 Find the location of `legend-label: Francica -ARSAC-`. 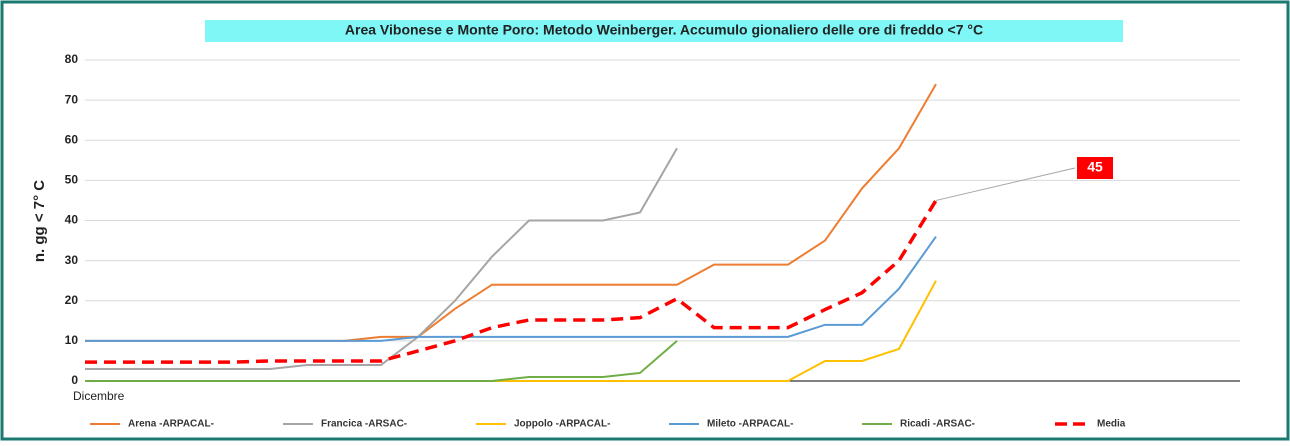

legend-label: Francica -ARSAC- is located at coordinates (364, 424).